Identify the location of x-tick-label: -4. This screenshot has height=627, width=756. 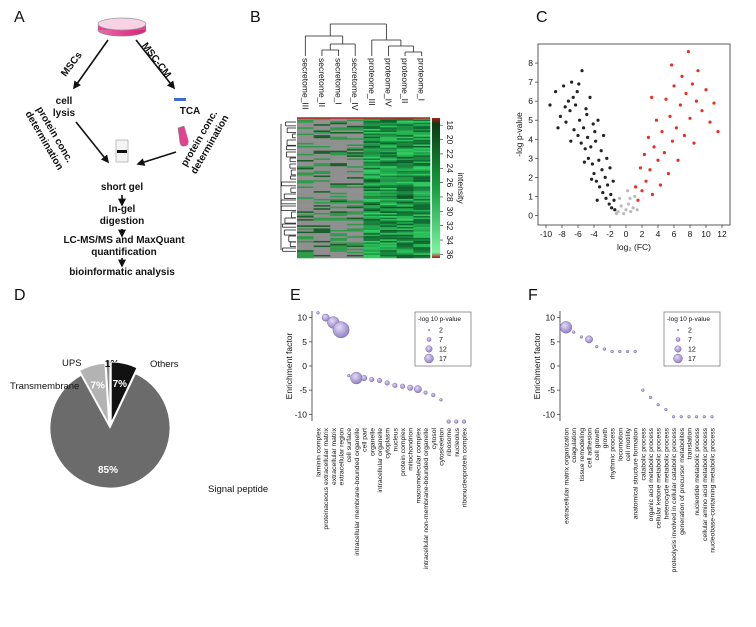
(594, 234).